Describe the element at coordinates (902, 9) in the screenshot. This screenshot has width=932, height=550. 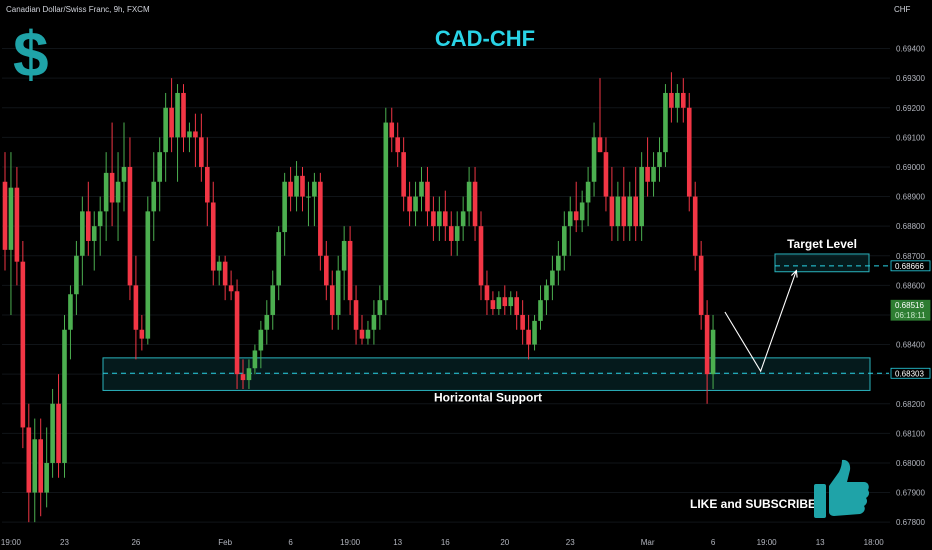
I see `currency-unit-label: CHF` at that location.